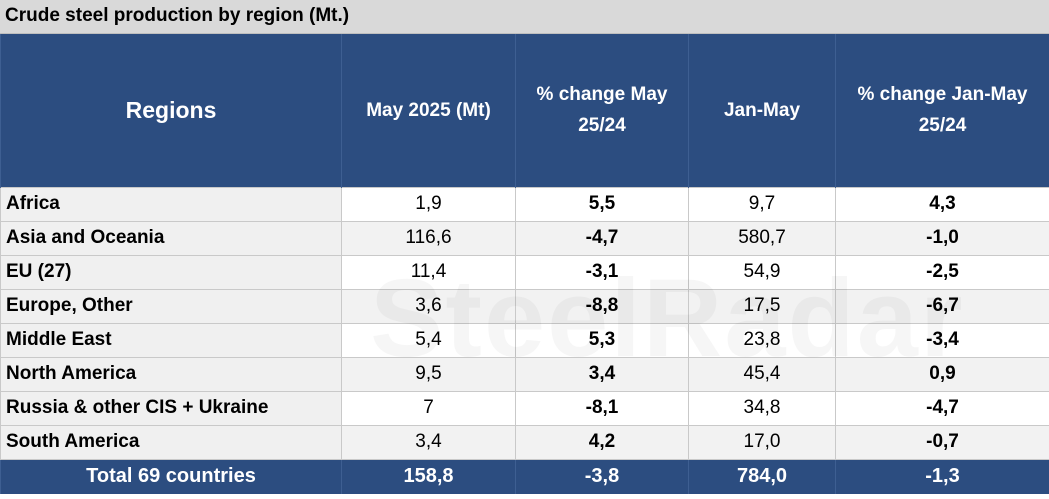 This screenshot has width=1049, height=499. I want to click on janmay-cell: 23,8, so click(762, 340).